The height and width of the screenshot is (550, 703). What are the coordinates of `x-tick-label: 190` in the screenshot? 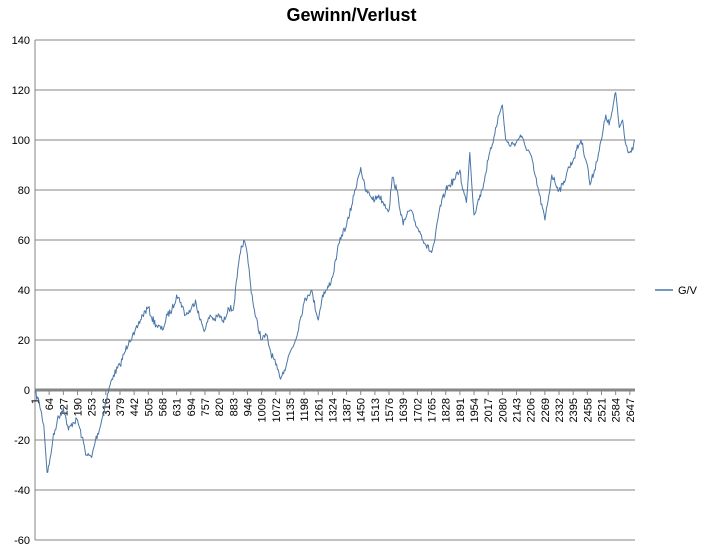 It's located at (78, 407).